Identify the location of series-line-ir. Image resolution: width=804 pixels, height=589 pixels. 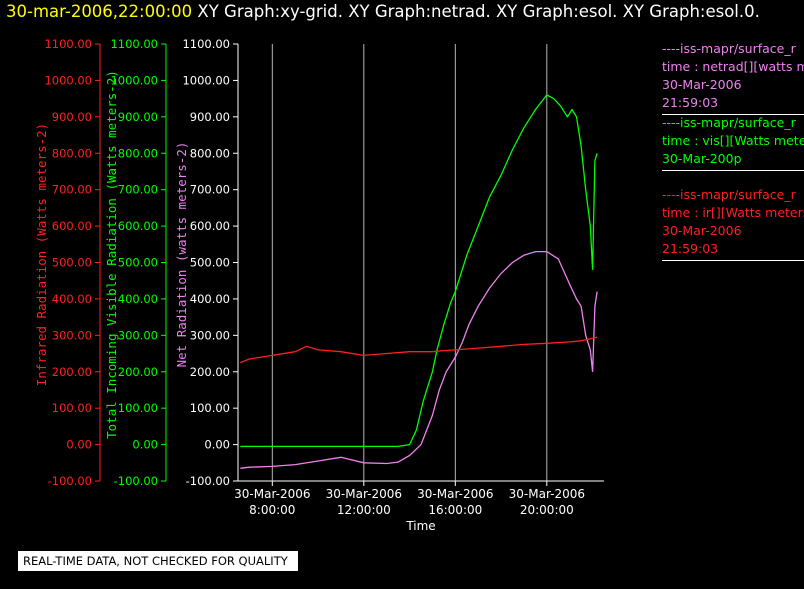
(419, 350).